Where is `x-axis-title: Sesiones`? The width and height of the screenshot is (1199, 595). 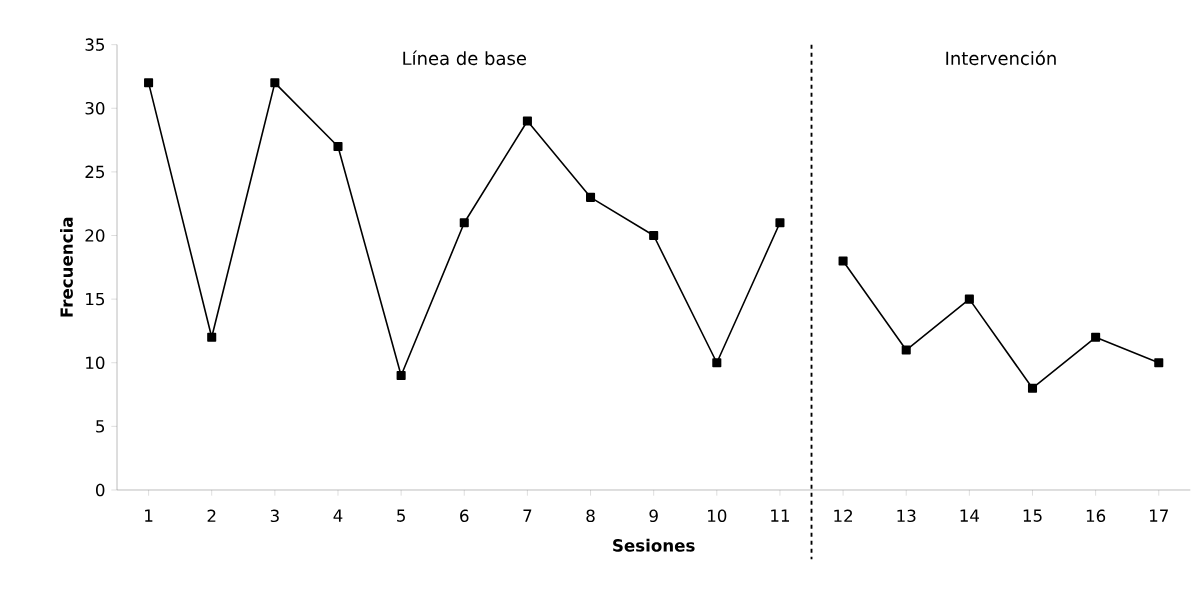 x-axis-title: Sesiones is located at coordinates (654, 545).